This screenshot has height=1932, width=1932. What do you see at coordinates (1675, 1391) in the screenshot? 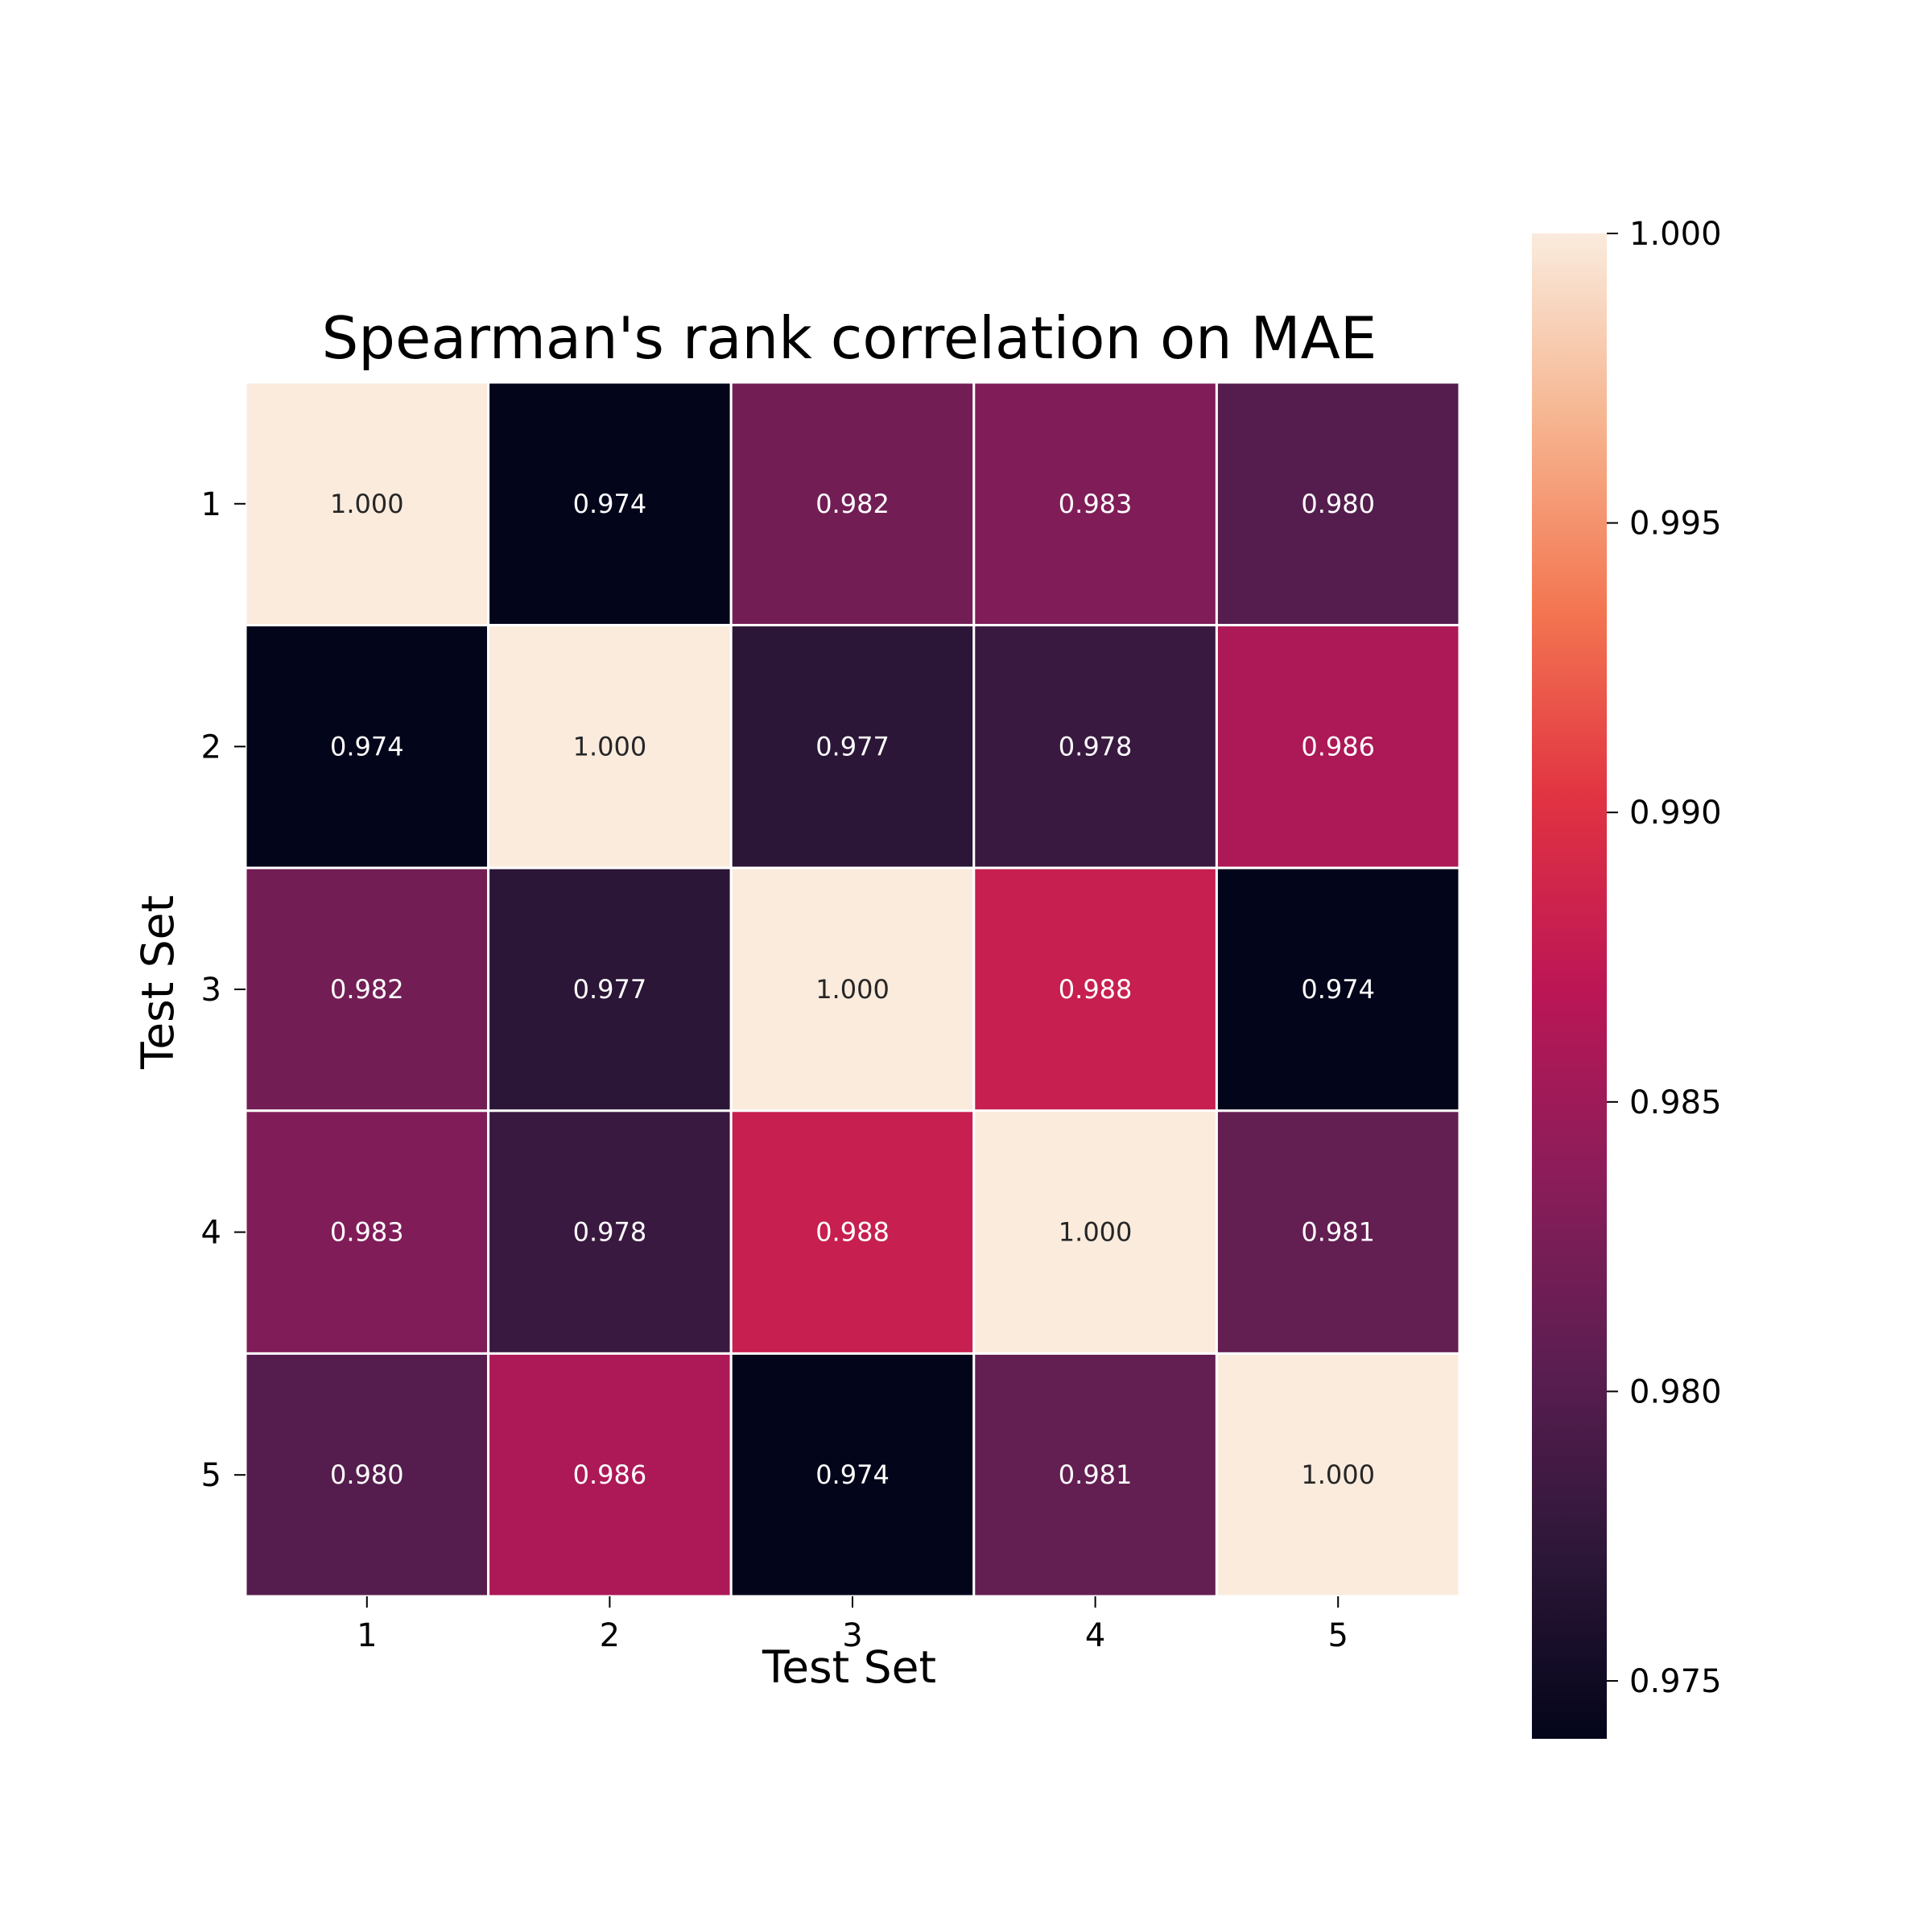
I see `colorbar-tick-label: 0.980` at bounding box center [1675, 1391].